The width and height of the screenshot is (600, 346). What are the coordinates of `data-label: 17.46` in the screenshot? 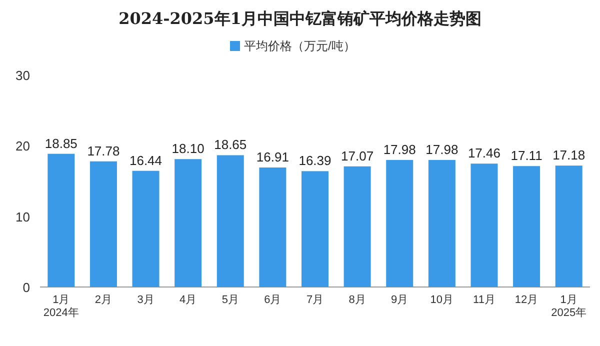 It's located at (484, 153).